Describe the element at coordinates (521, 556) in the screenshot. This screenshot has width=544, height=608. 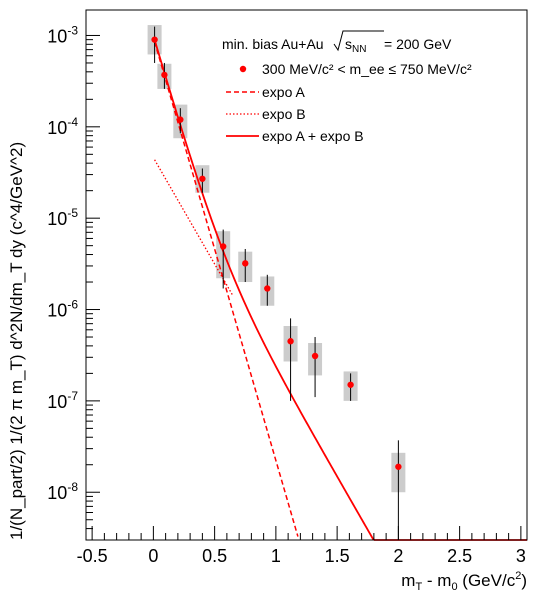
I see `x-tick-label: 3` at that location.